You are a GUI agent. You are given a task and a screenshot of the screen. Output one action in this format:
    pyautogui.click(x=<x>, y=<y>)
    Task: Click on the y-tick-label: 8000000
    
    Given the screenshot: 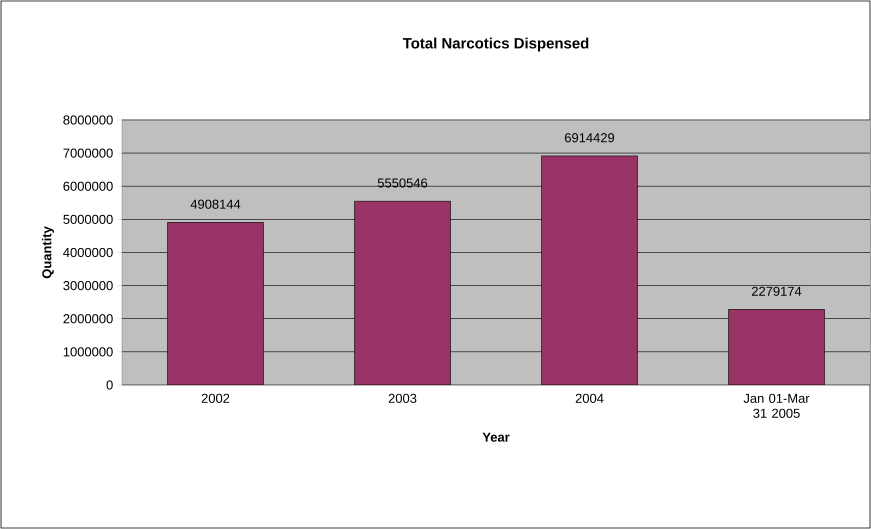 What is the action you would take?
    pyautogui.click(x=88, y=120)
    